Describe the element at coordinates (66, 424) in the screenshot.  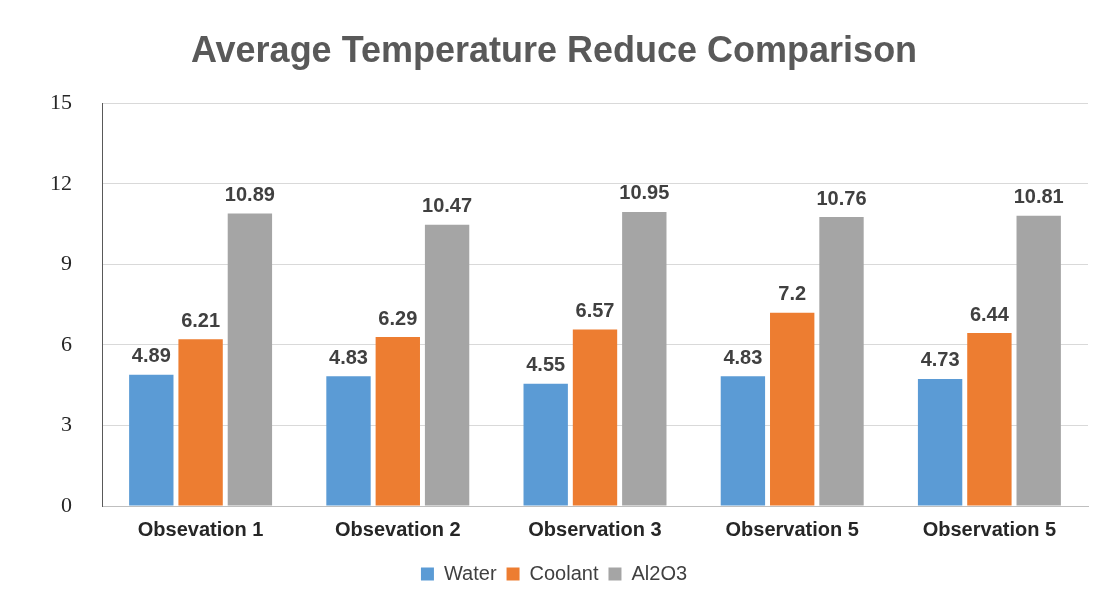
I see `y-tick-label: 3` at that location.